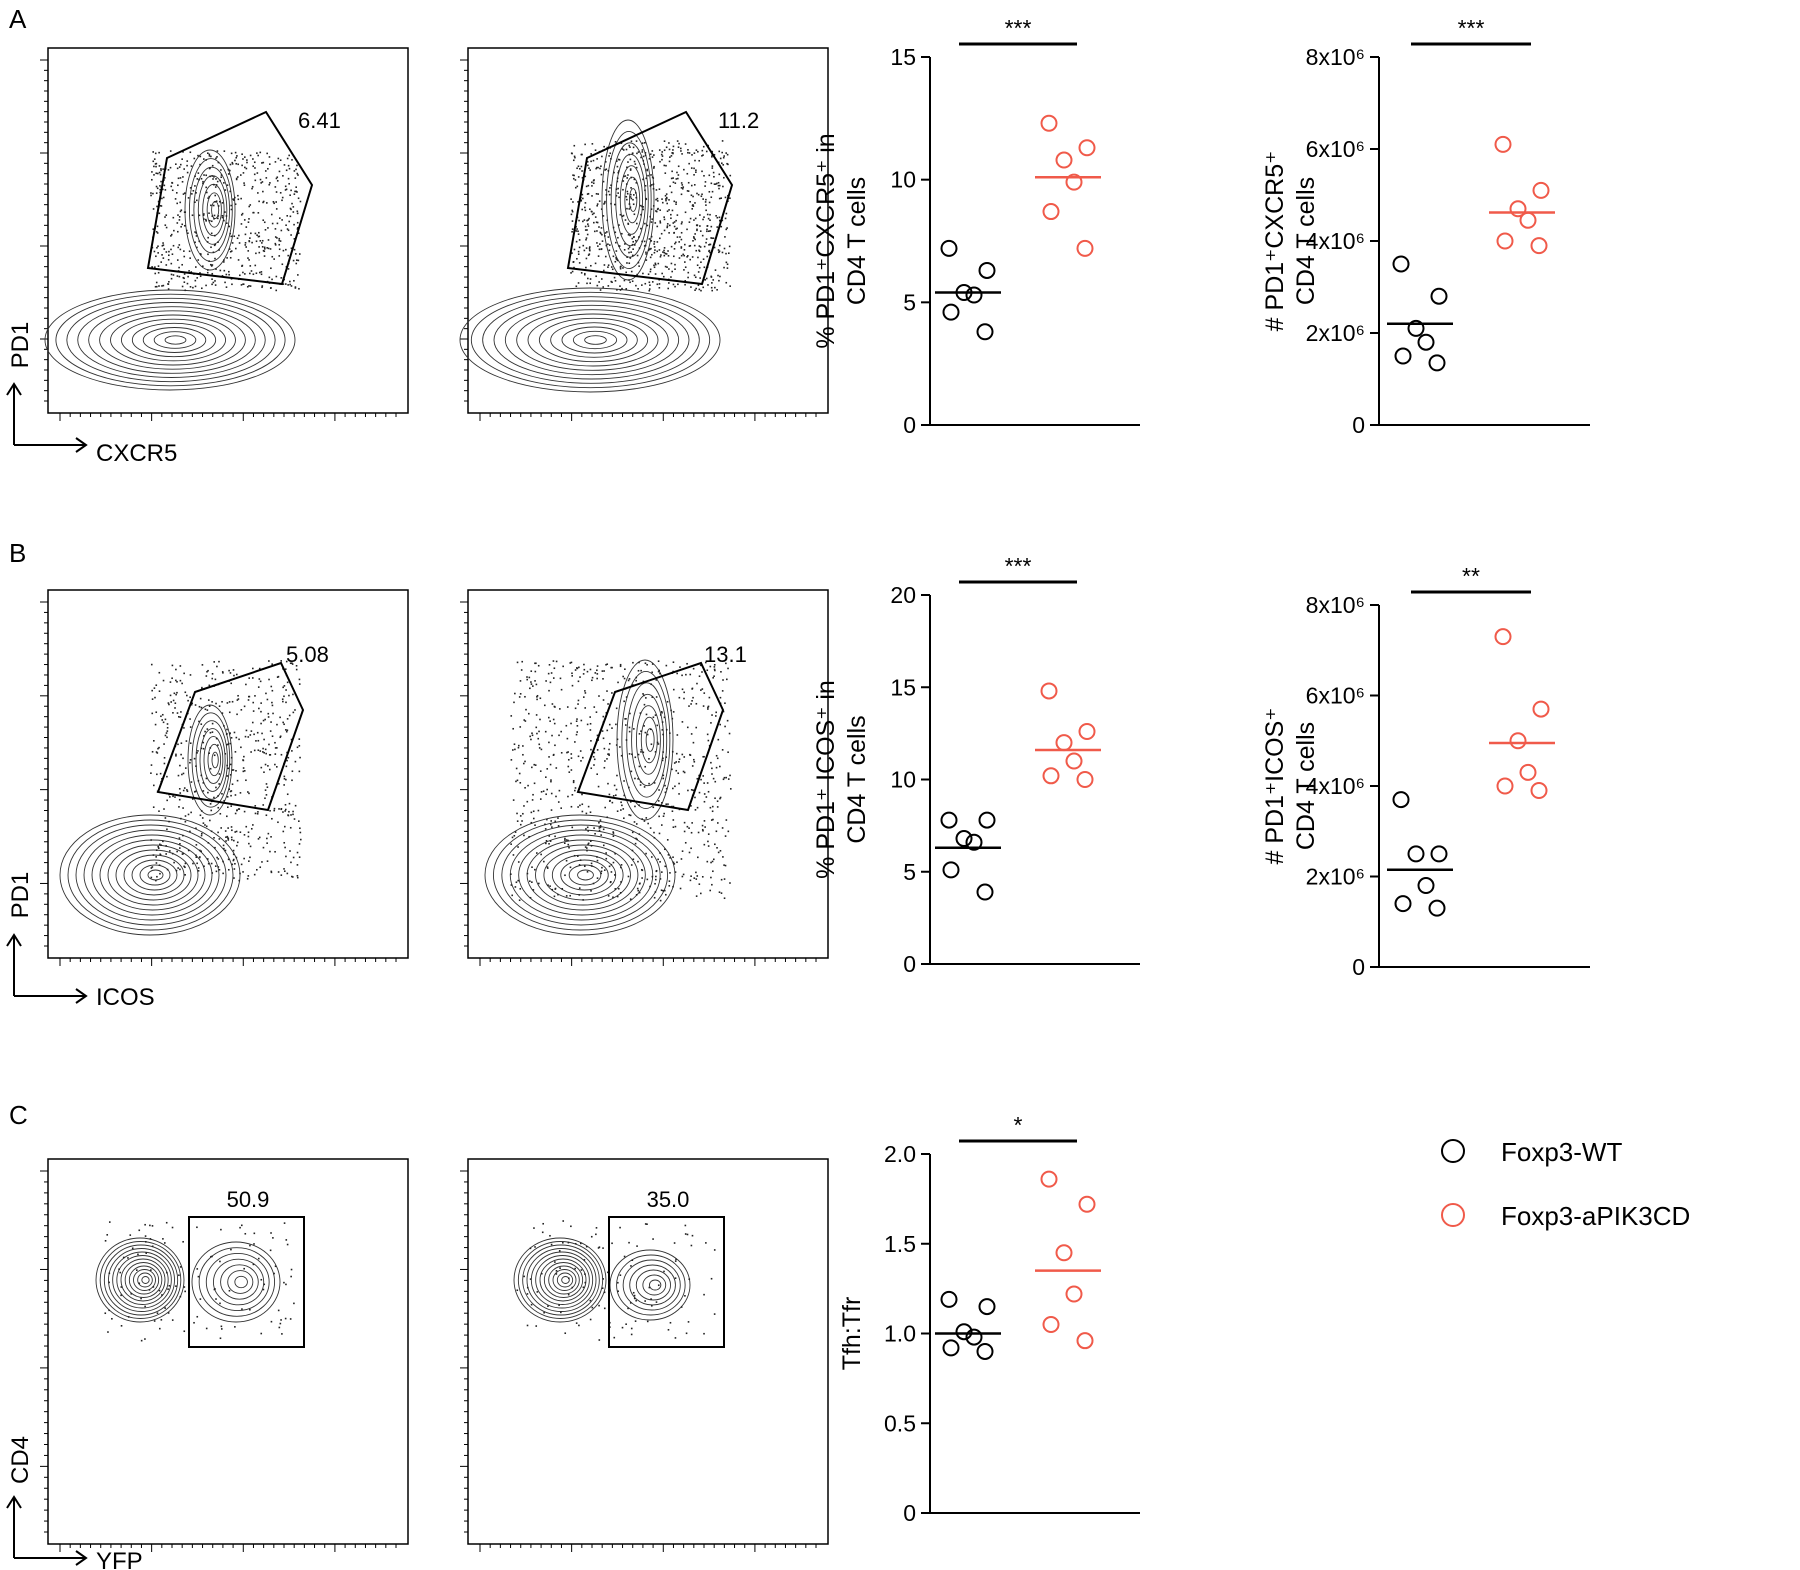 The height and width of the screenshot is (1570, 1800). I want to click on legend-marker-mut, so click(1453, 1215).